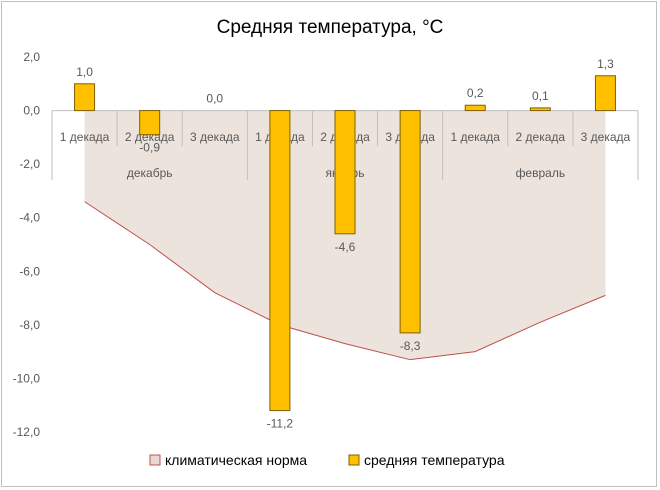  Describe the element at coordinates (31, 57) in the screenshot. I see `y-tick-label: 2,0` at that location.